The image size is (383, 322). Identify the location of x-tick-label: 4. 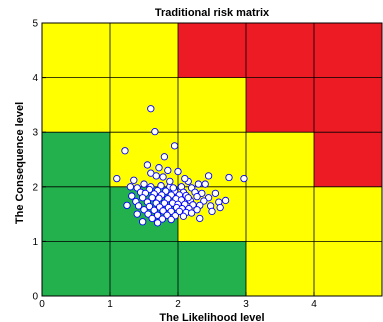
(314, 304).